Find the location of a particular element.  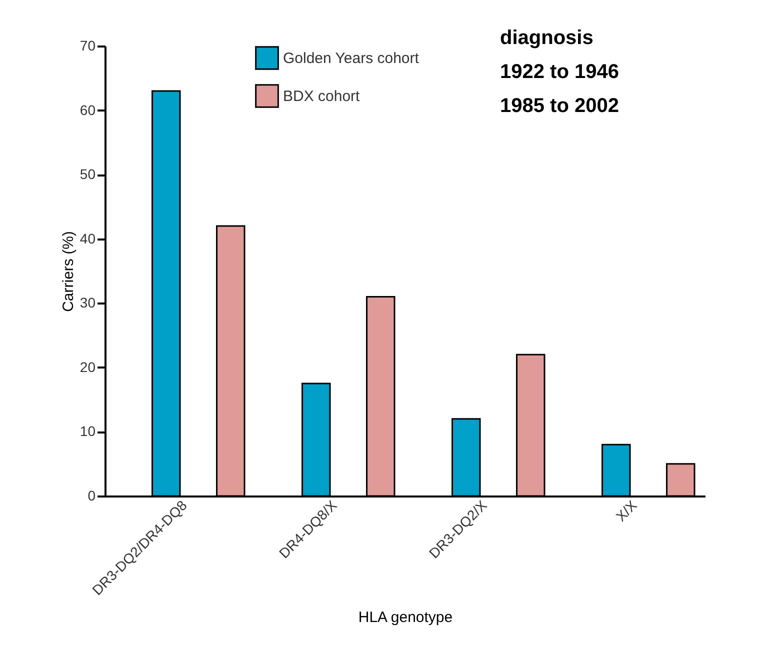

y-tick-label: 10 is located at coordinates (88, 431).